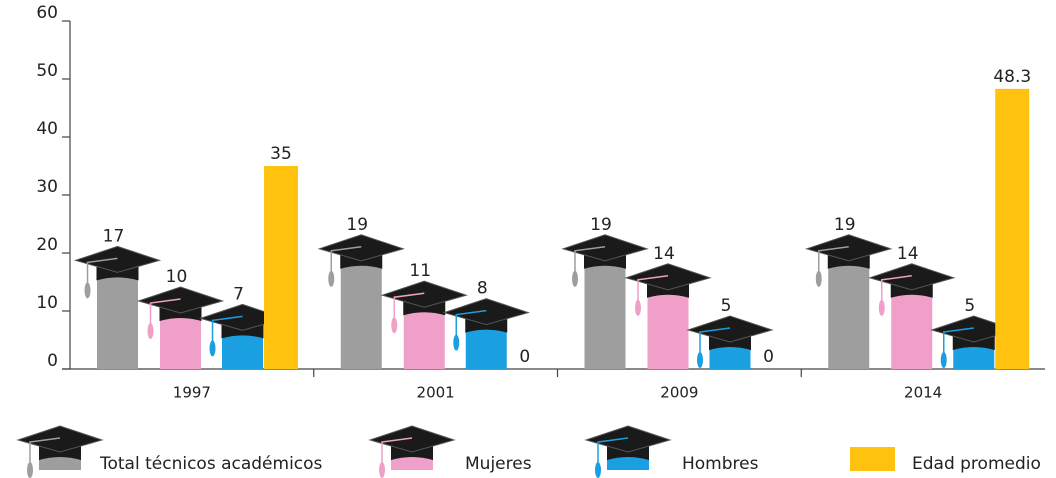 The image size is (1056, 478). Describe the element at coordinates (47, 13) in the screenshot. I see `y-tick-label: 60` at that location.